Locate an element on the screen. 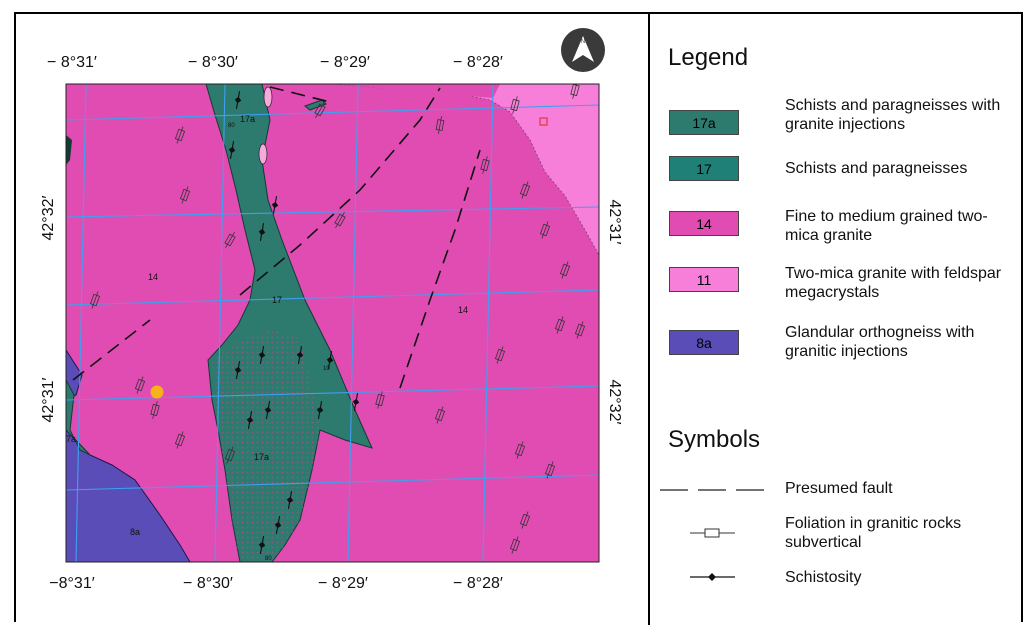 This screenshot has width=1029, height=625. unit-8a-orthogneiss is located at coordinates (128, 495).